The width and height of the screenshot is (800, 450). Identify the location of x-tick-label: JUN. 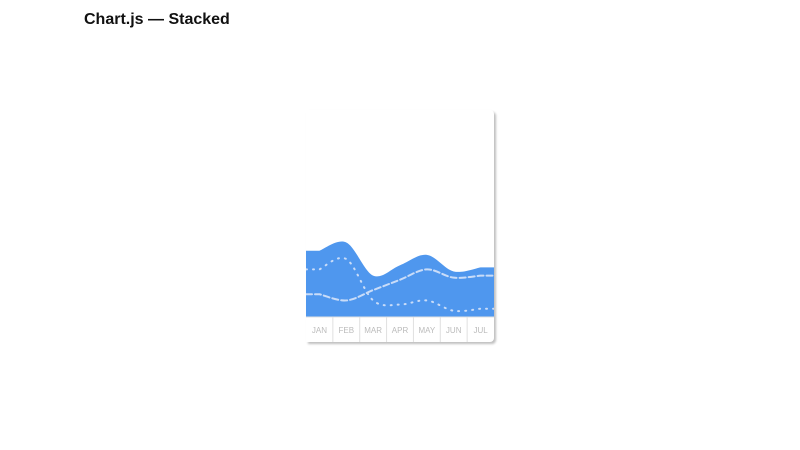
(454, 330).